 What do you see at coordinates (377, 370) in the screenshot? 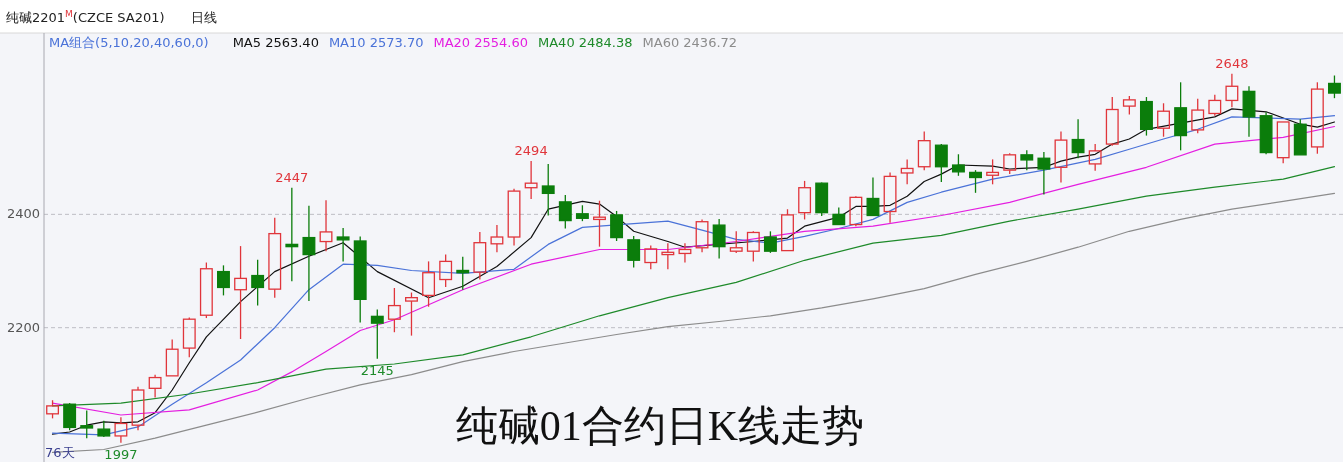
I see `annotation: 2145` at bounding box center [377, 370].